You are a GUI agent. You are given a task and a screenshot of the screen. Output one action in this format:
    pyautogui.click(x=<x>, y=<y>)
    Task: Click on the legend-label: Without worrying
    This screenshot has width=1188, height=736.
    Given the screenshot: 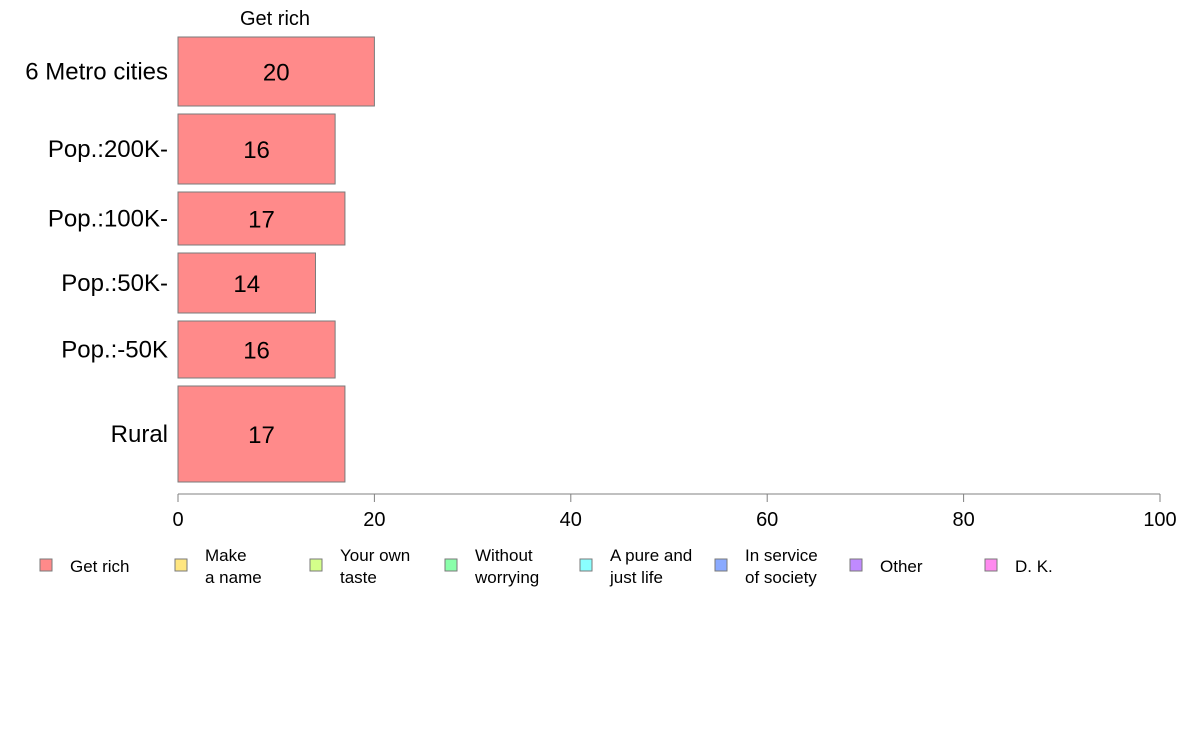 What is the action you would take?
    pyautogui.click(x=506, y=566)
    